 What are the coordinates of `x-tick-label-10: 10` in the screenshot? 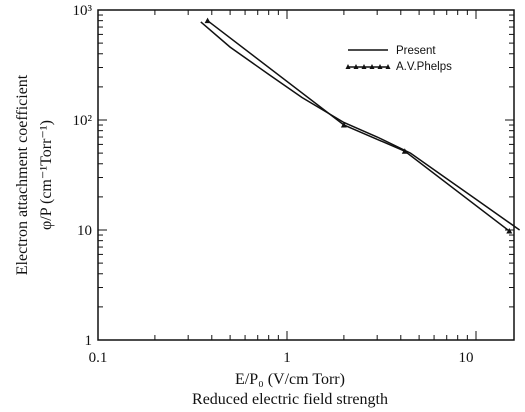 It's located at (466, 358).